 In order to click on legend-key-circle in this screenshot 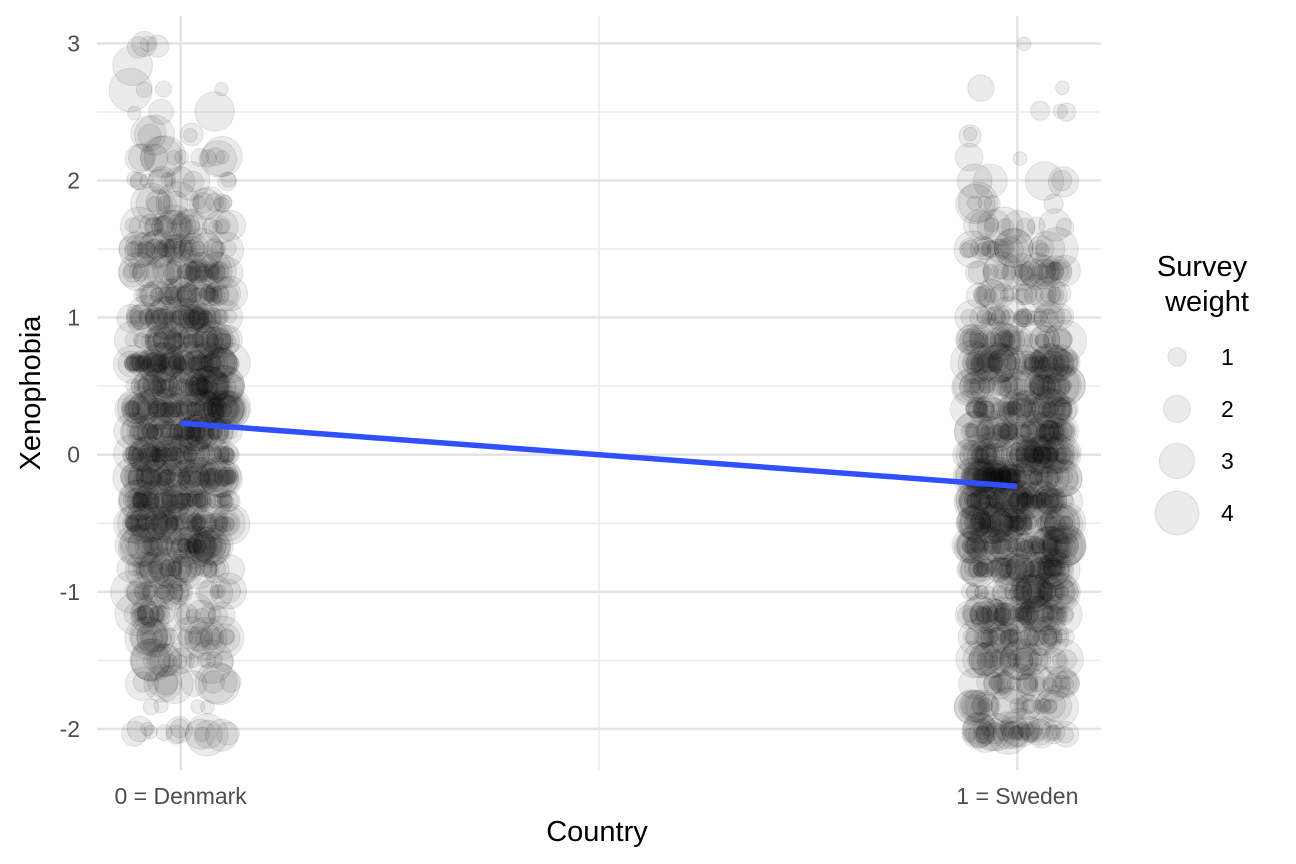, I will do `click(1177, 357)`.